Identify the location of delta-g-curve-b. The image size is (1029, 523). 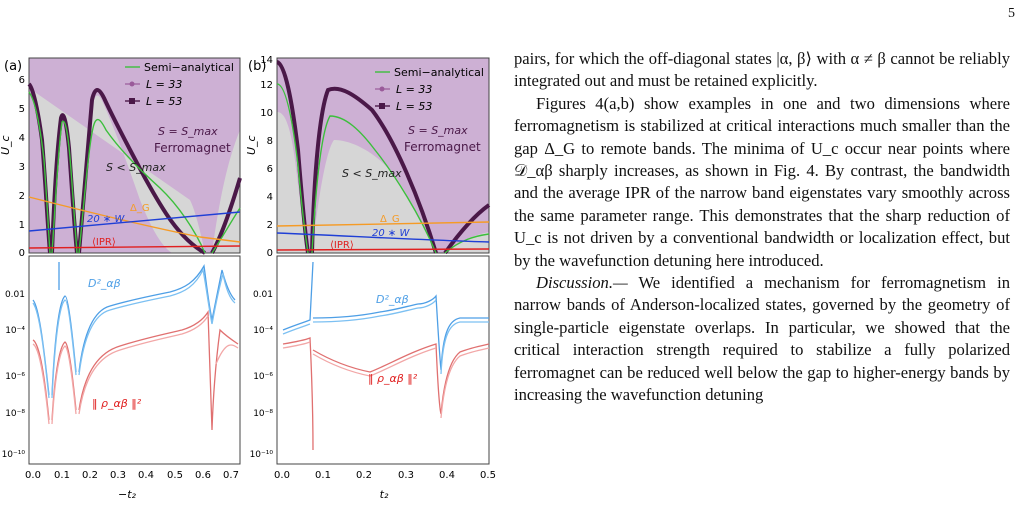
(383, 224).